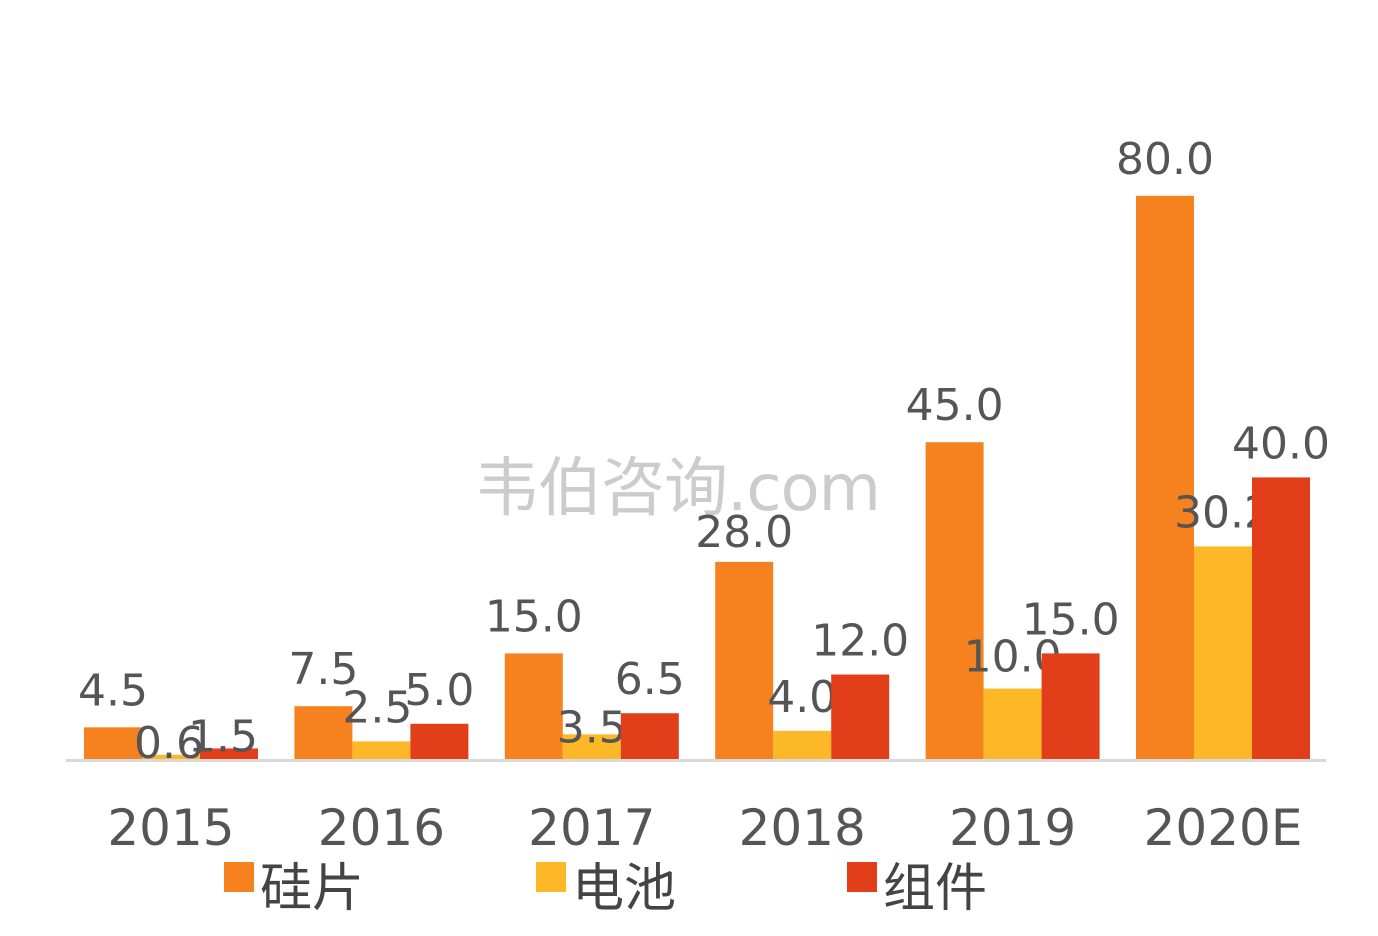 The height and width of the screenshot is (936, 1378). Describe the element at coordinates (377, 707) in the screenshot. I see `data-label: 2.5` at that location.